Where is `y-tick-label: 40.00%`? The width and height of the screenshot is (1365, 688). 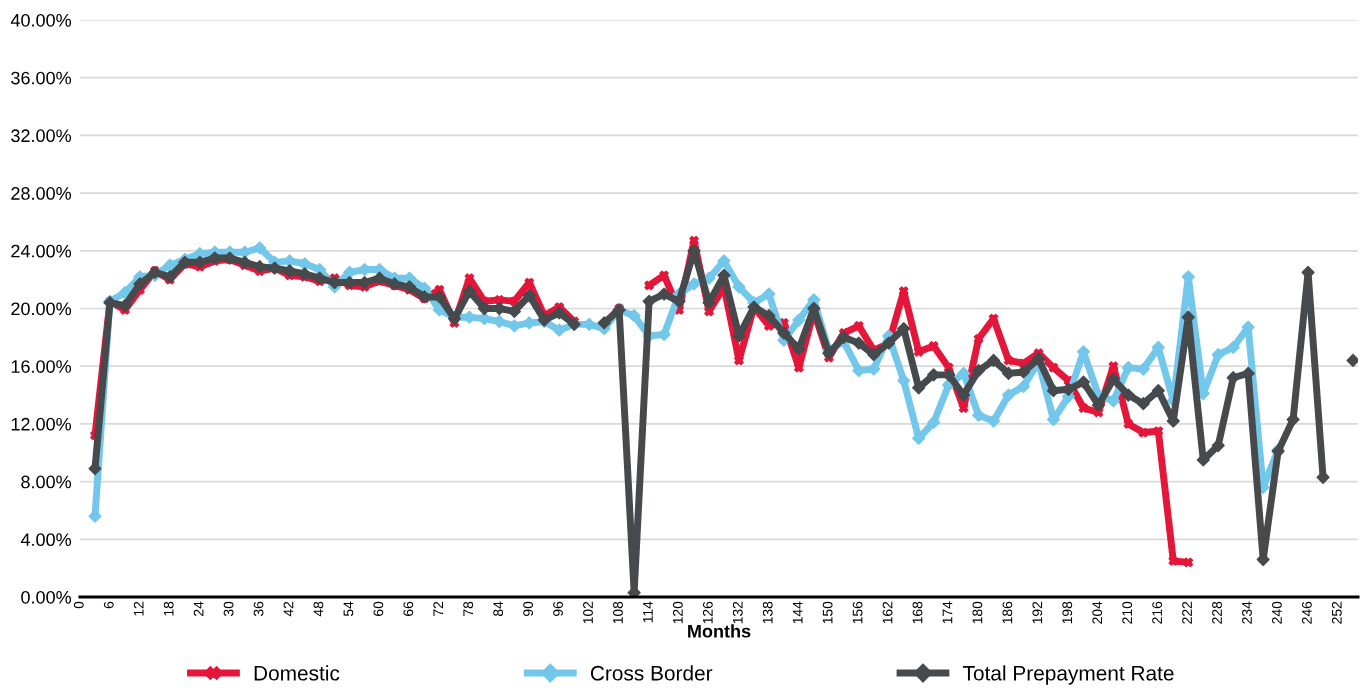 y-tick-label: 40.00% is located at coordinates (41, 20).